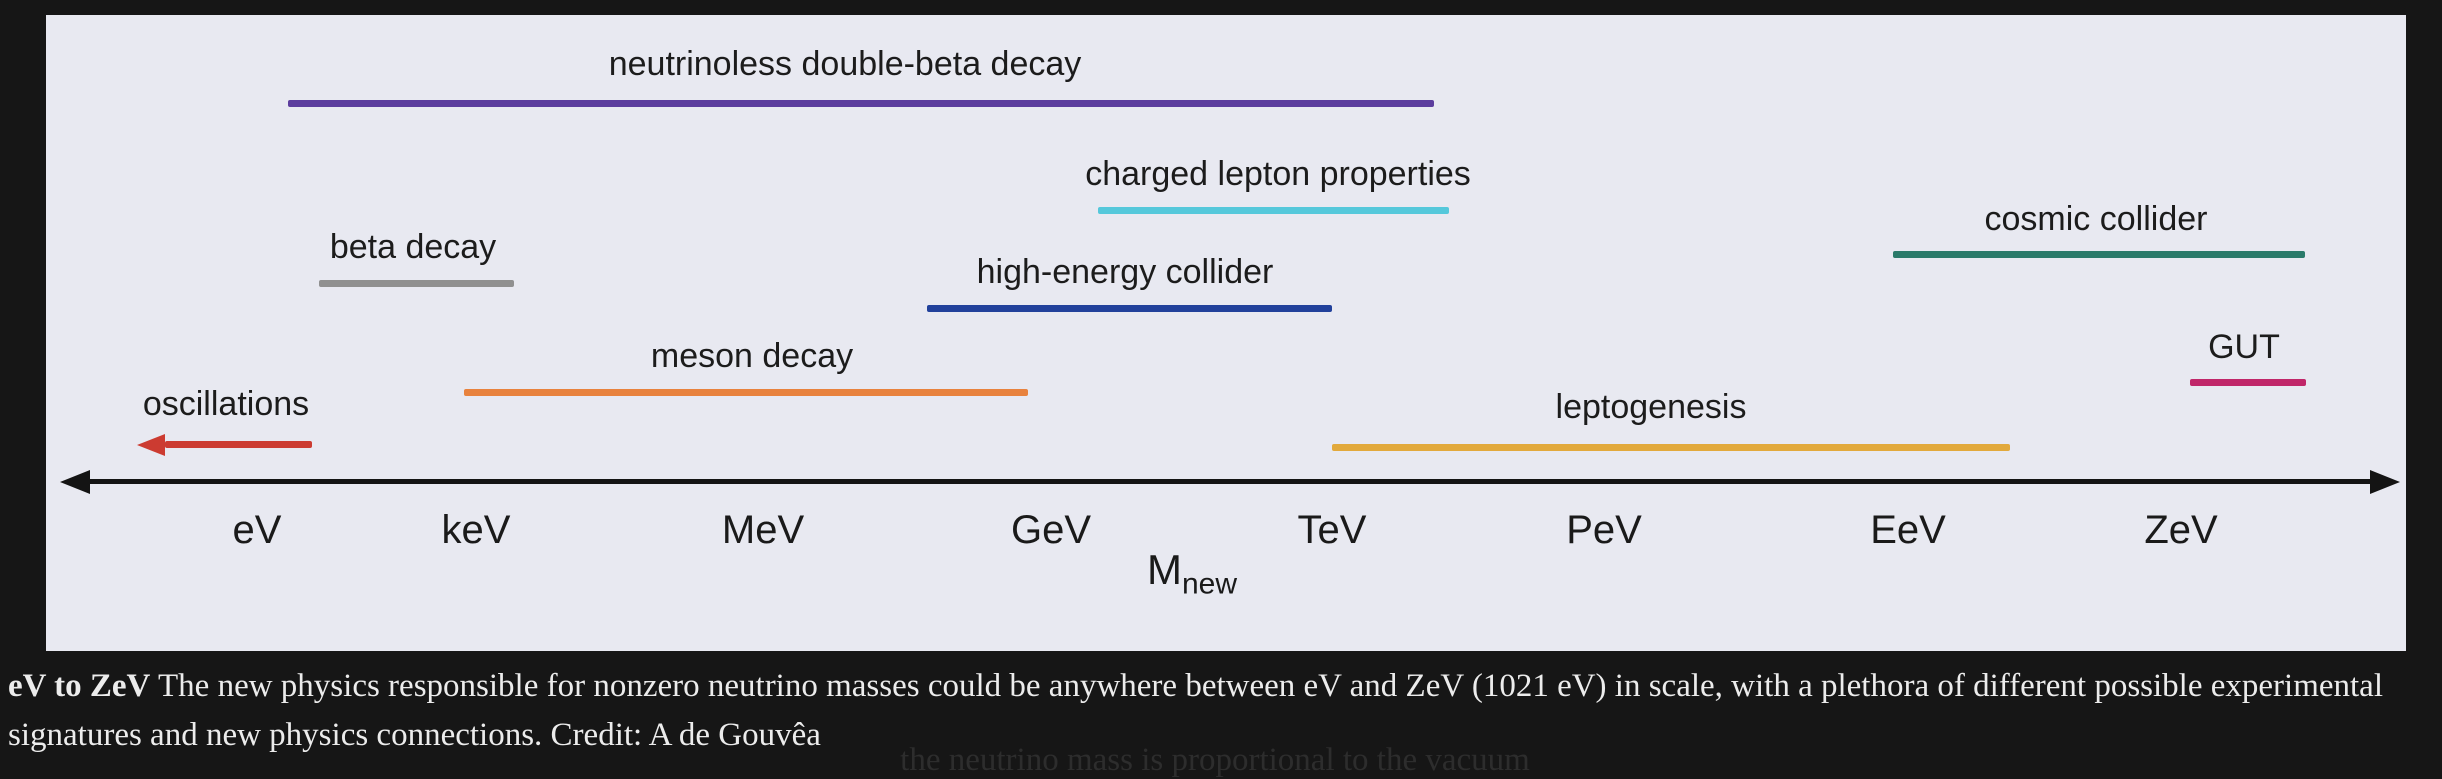 The width and height of the screenshot is (2442, 779). I want to click on axis-tick-eV: eV, so click(257, 530).